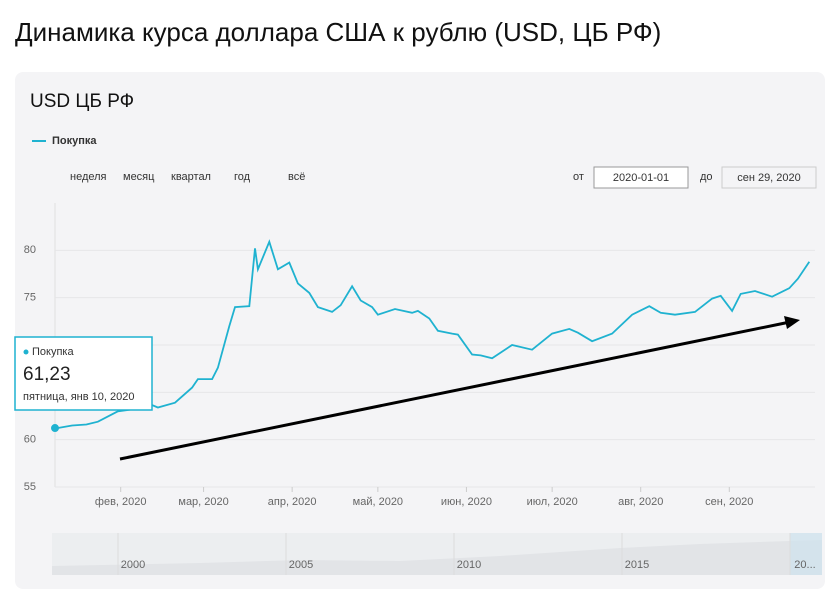 This screenshot has width=839, height=593. What do you see at coordinates (378, 502) in the screenshot?
I see `x-tick-label: май, 2020` at bounding box center [378, 502].